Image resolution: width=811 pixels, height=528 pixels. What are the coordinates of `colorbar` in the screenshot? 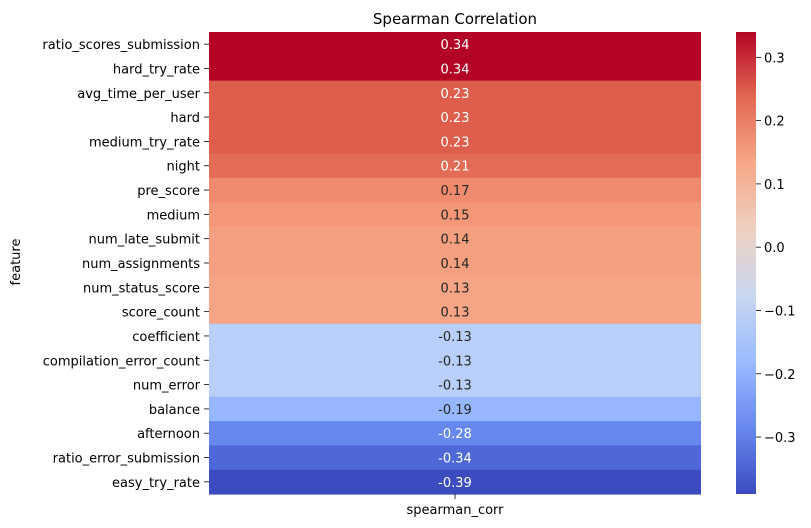 It's located at (746, 263).